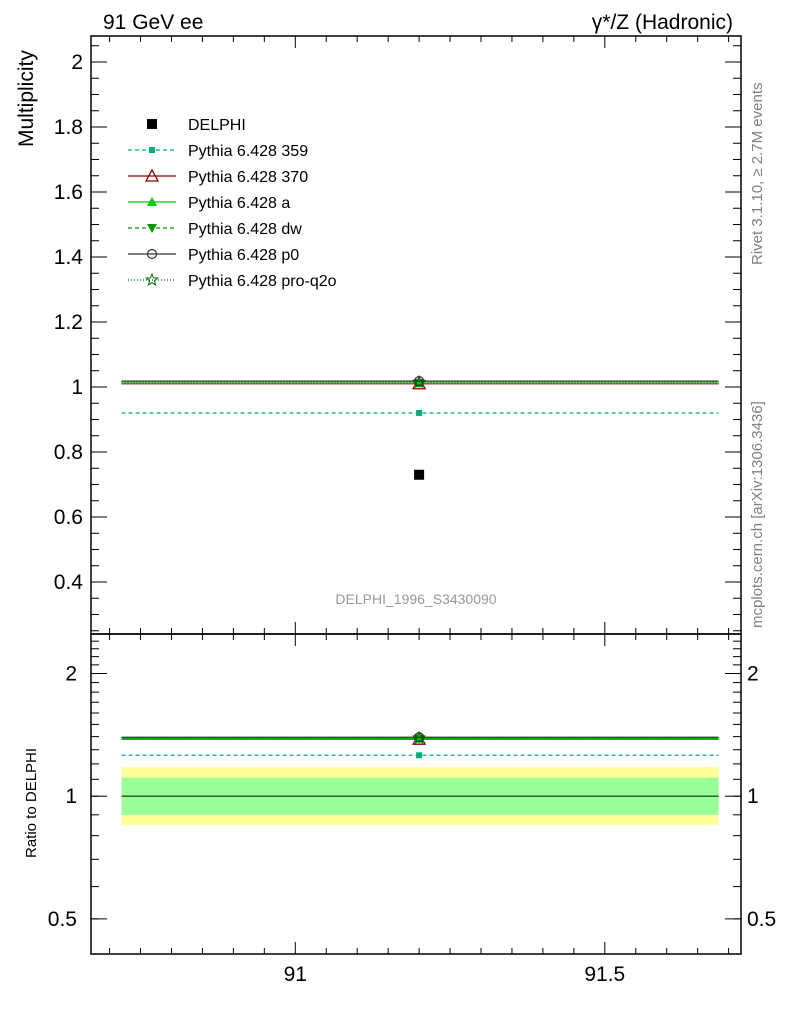 This screenshot has width=786, height=1024. I want to click on y-tick-label: 1, so click(77, 387).